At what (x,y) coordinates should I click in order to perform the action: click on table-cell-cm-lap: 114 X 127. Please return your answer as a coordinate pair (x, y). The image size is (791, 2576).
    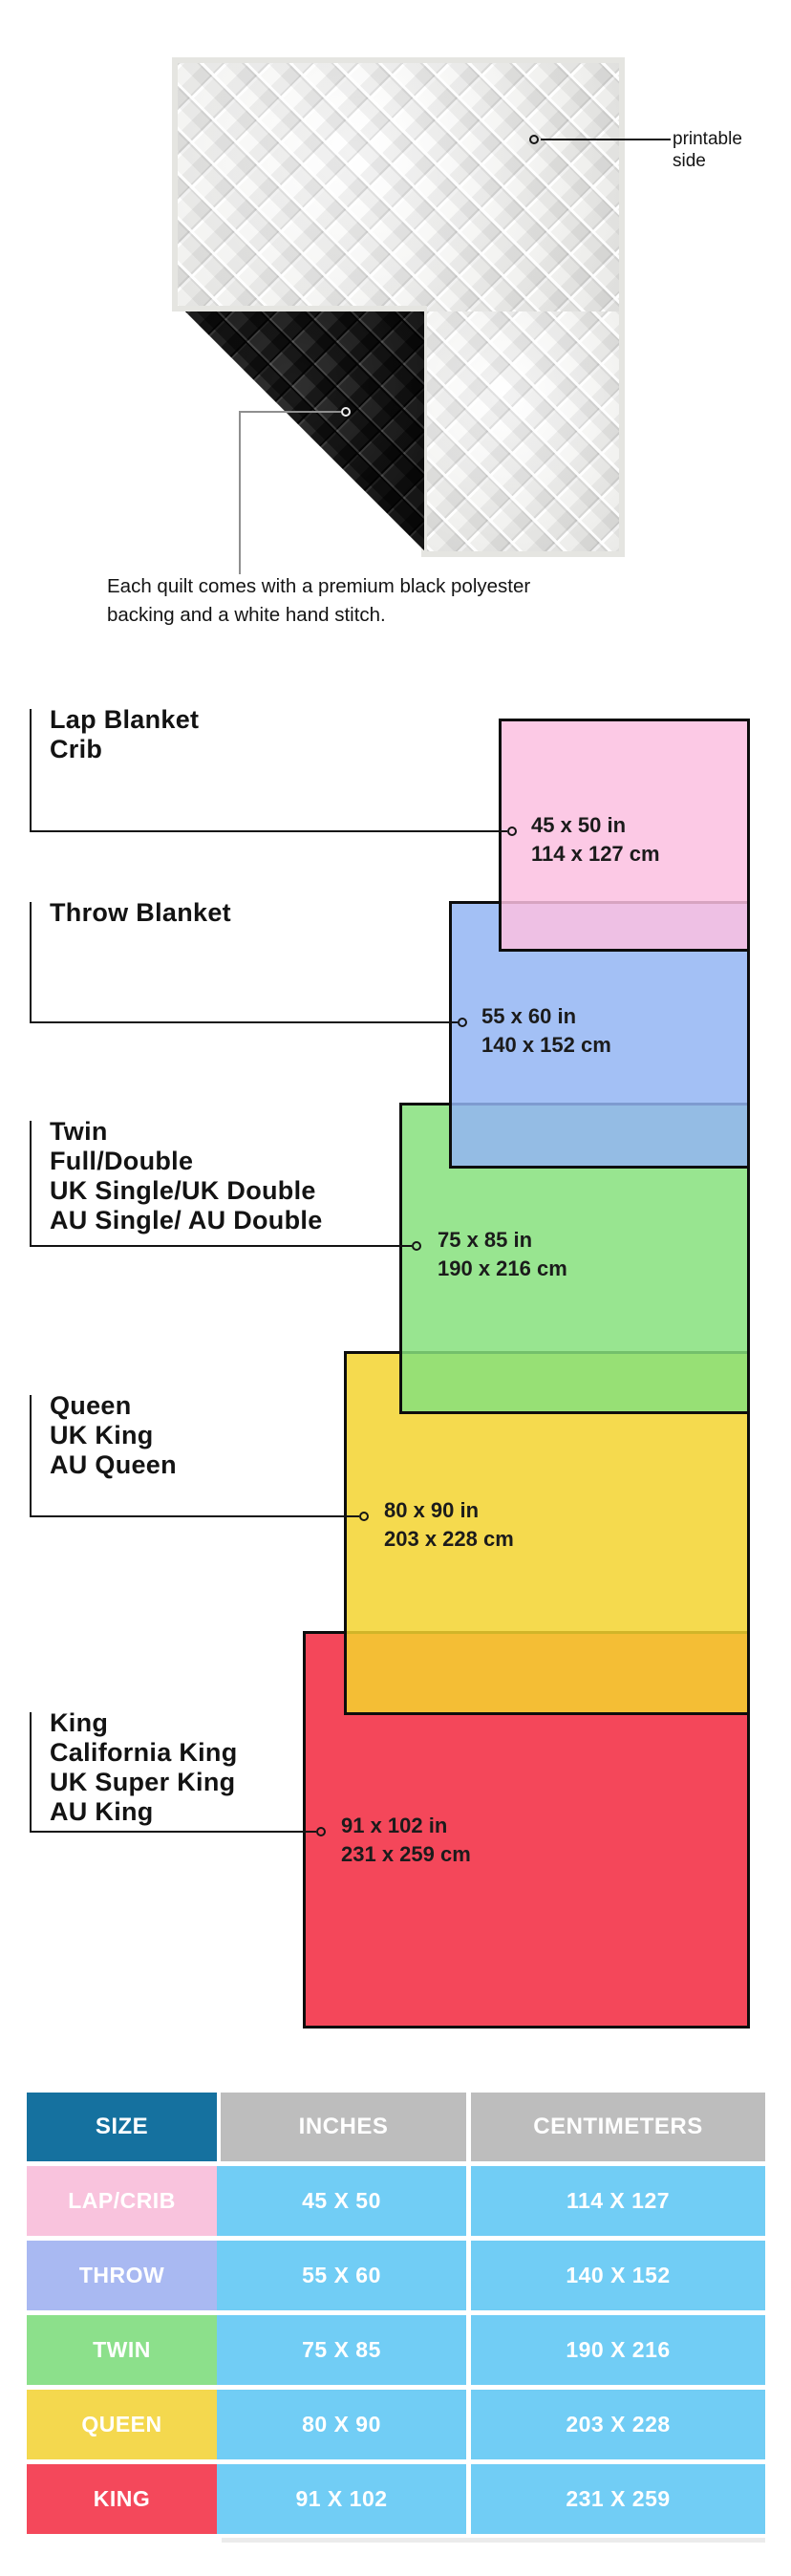
    Looking at the image, I should click on (615, 2201).